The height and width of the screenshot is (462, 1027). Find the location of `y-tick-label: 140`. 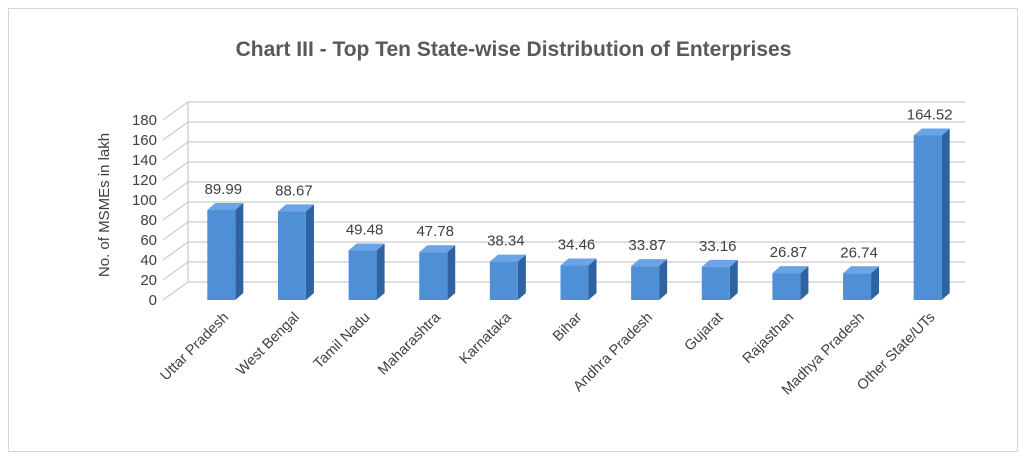

y-tick-label: 140 is located at coordinates (144, 160).